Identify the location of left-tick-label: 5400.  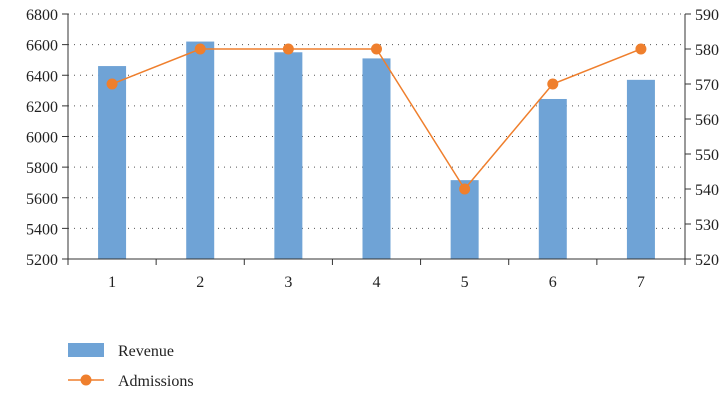
(42, 229).